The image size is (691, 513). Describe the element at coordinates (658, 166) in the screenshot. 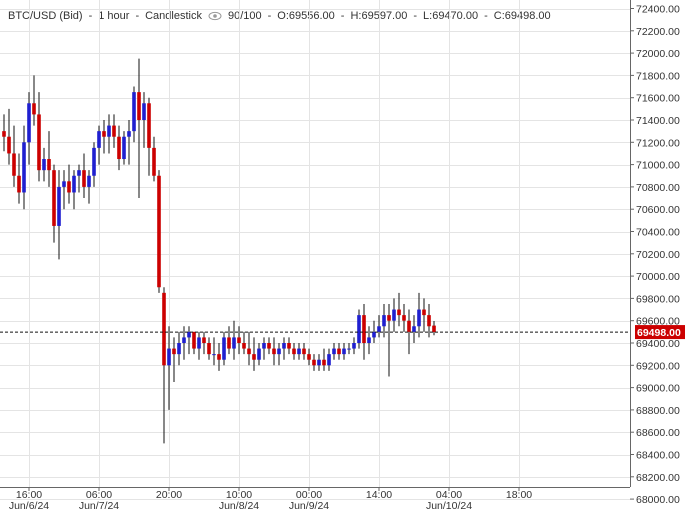

I see `y-tick-label: 71000.00` at that location.